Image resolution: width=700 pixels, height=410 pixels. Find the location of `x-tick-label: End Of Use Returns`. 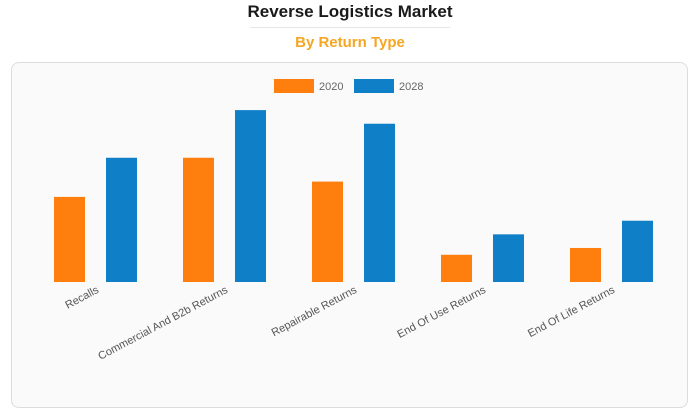

x-tick-label: End Of Use Returns is located at coordinates (441, 312).